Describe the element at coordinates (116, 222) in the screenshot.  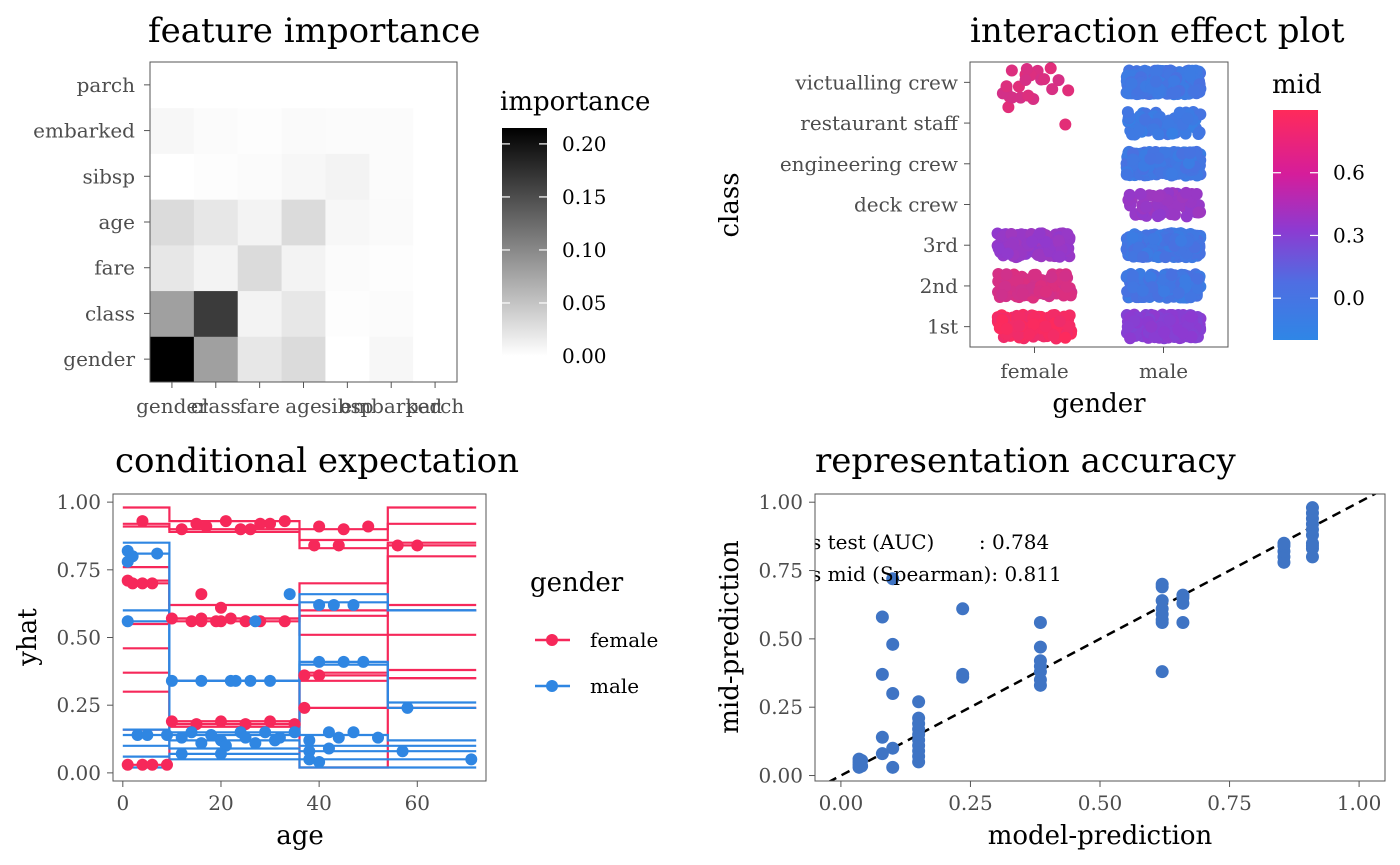
I see `heatmap-ylabel-age: age` at that location.